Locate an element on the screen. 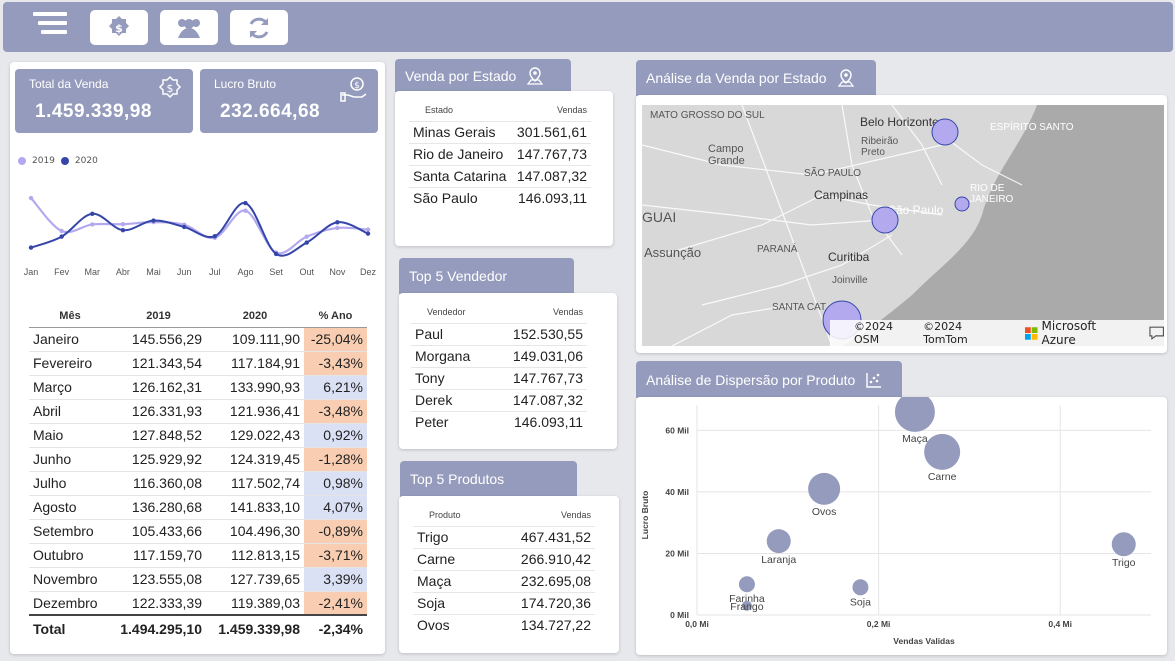 The image size is (1175, 661). point-2019-Out is located at coordinates (306, 236).